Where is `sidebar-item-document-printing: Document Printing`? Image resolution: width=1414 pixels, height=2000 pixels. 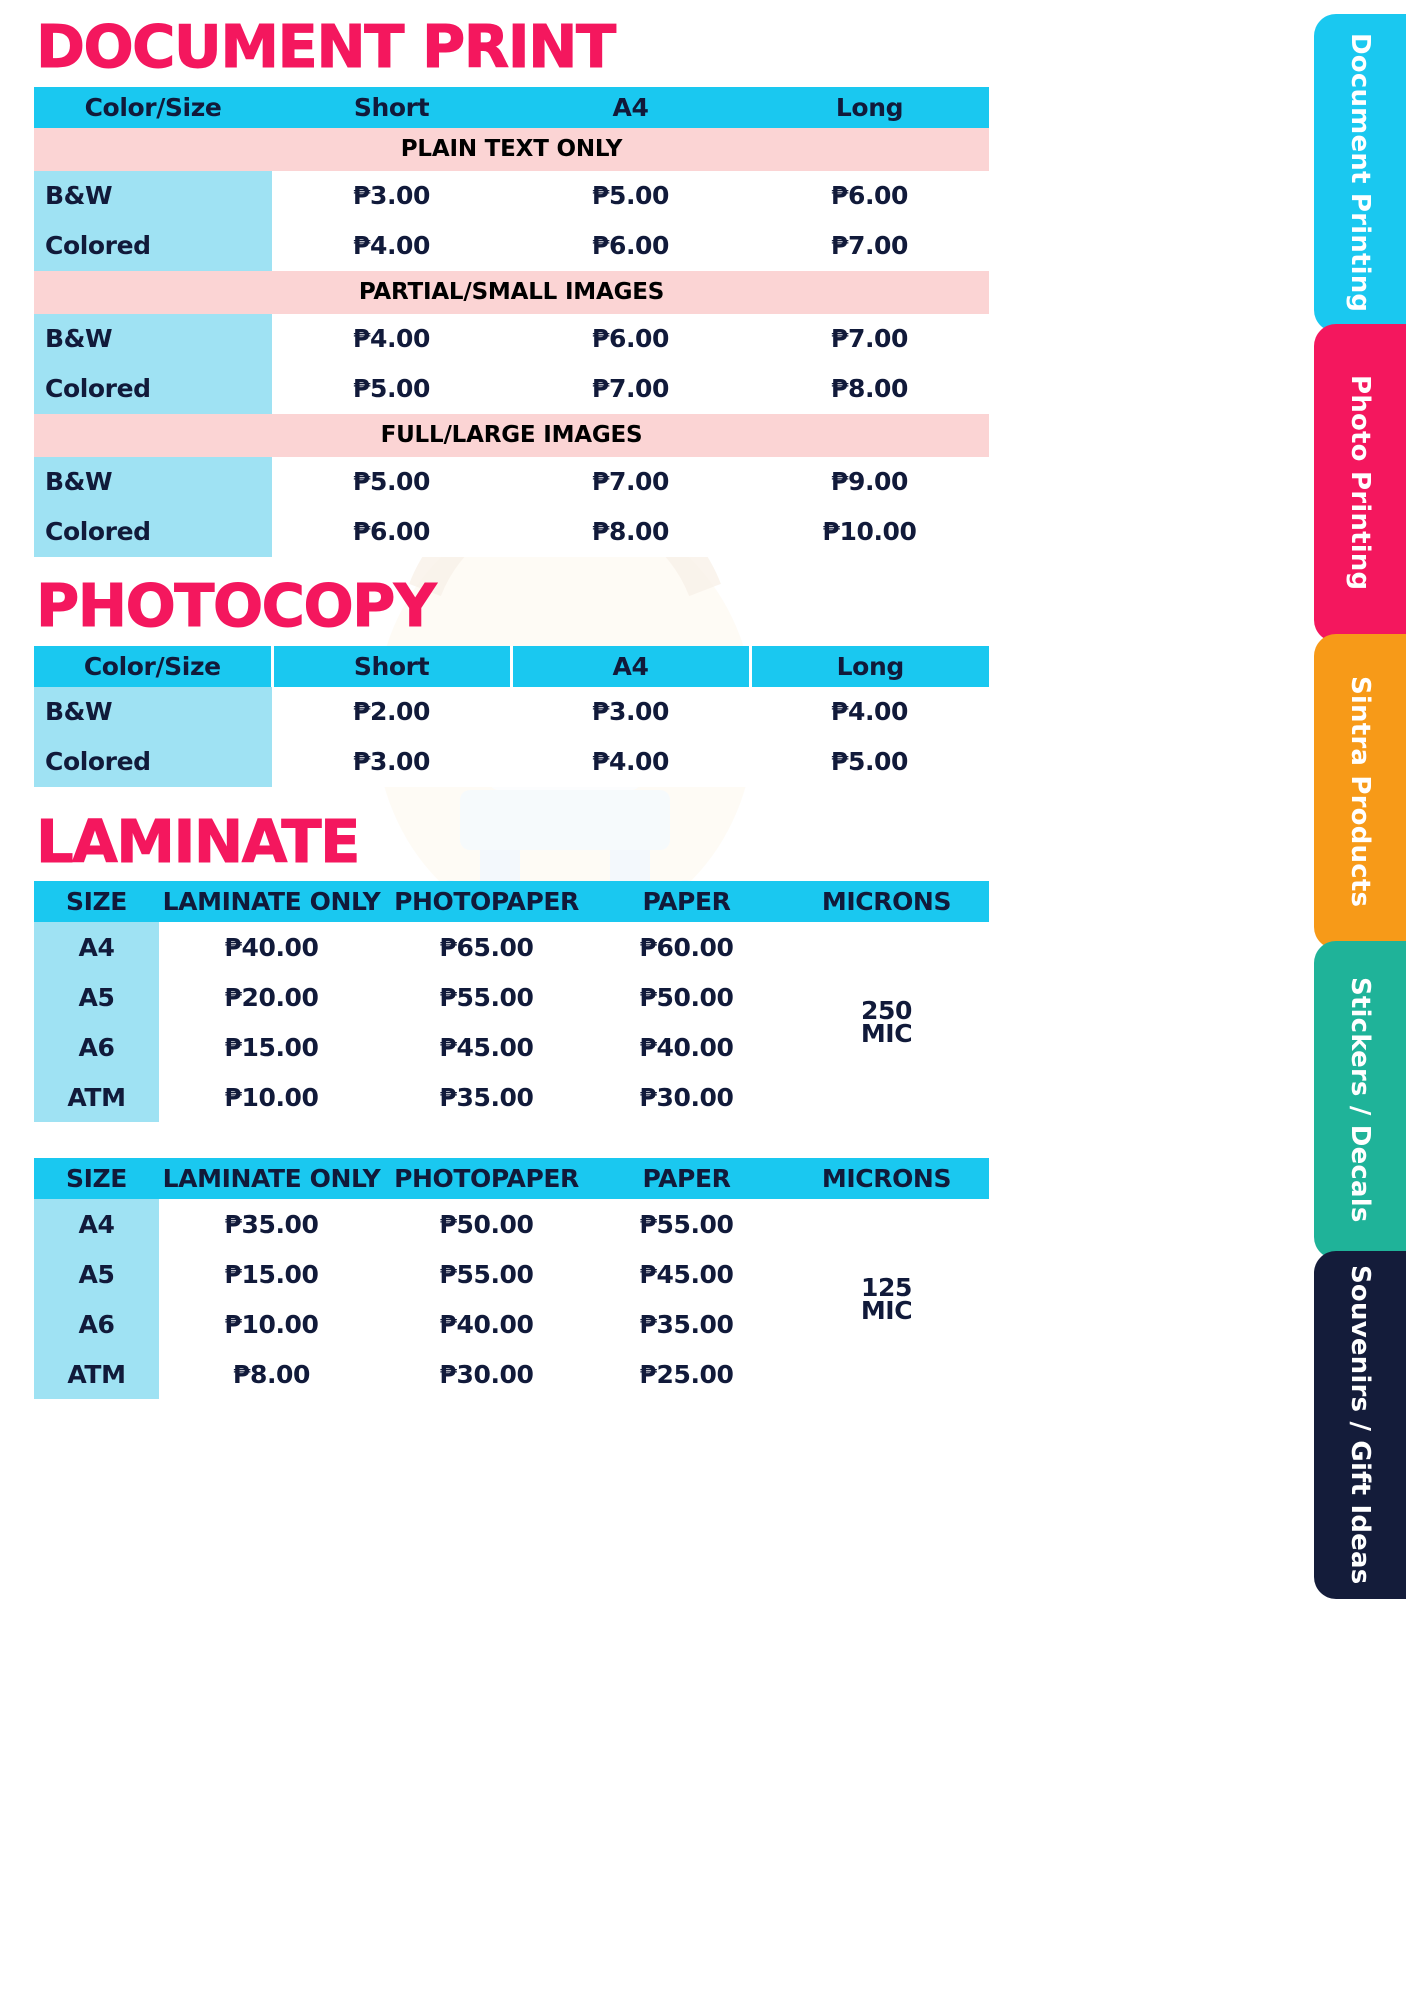
sidebar-item-document-printing: Document Printing is located at coordinates (1360, 173).